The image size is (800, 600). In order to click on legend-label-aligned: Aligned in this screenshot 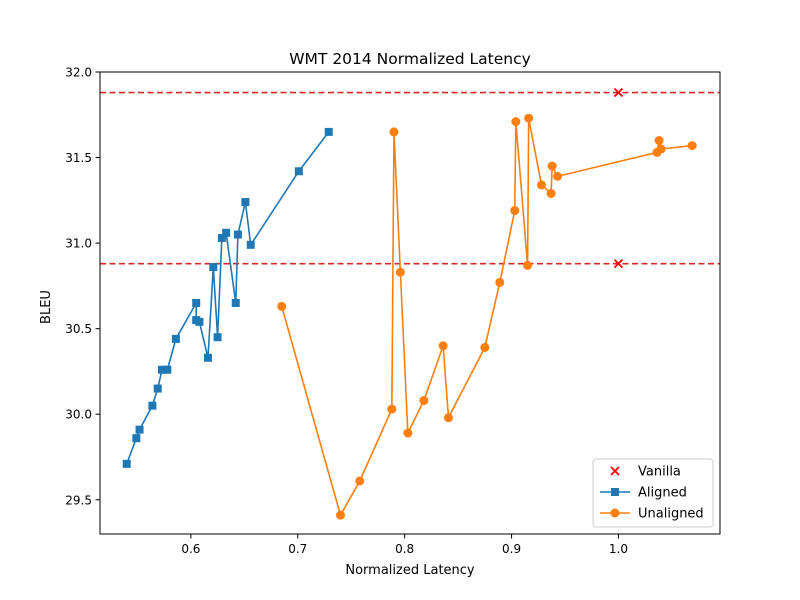, I will do `click(662, 493)`.